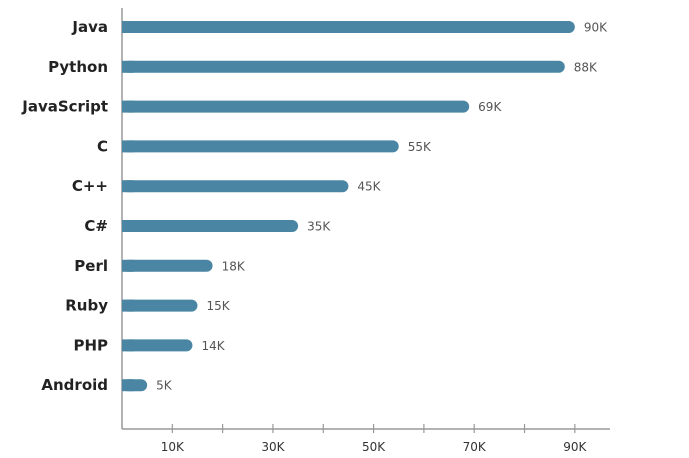 This screenshot has height=458, width=689. What do you see at coordinates (64, 107) in the screenshot?
I see `category-label: JavaScript` at bounding box center [64, 107].